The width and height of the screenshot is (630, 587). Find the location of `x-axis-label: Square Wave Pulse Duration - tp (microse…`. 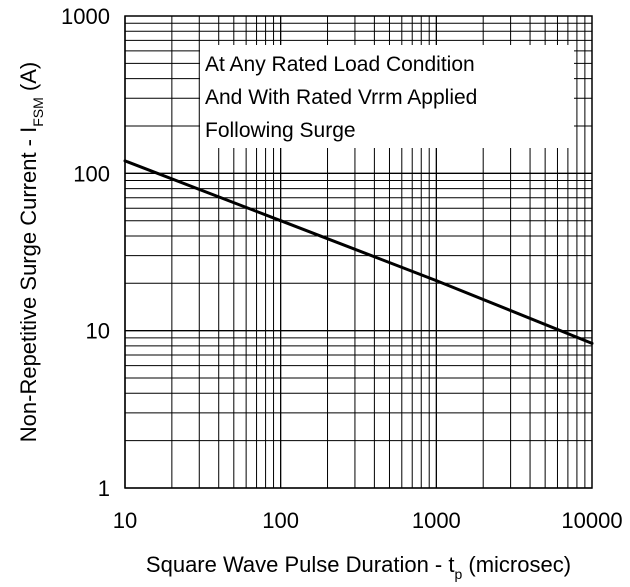

x-axis-label: Square Wave Pulse Duration - tp (microse… is located at coordinates (358, 567).